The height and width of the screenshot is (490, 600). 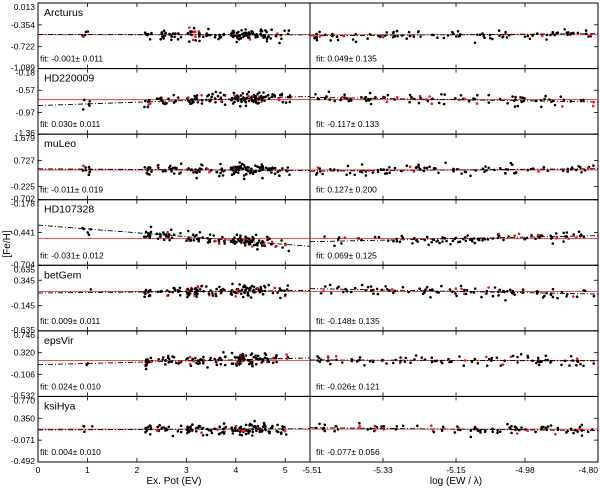 I want to click on y-tick-label: -0.441, so click(x=23, y=233).